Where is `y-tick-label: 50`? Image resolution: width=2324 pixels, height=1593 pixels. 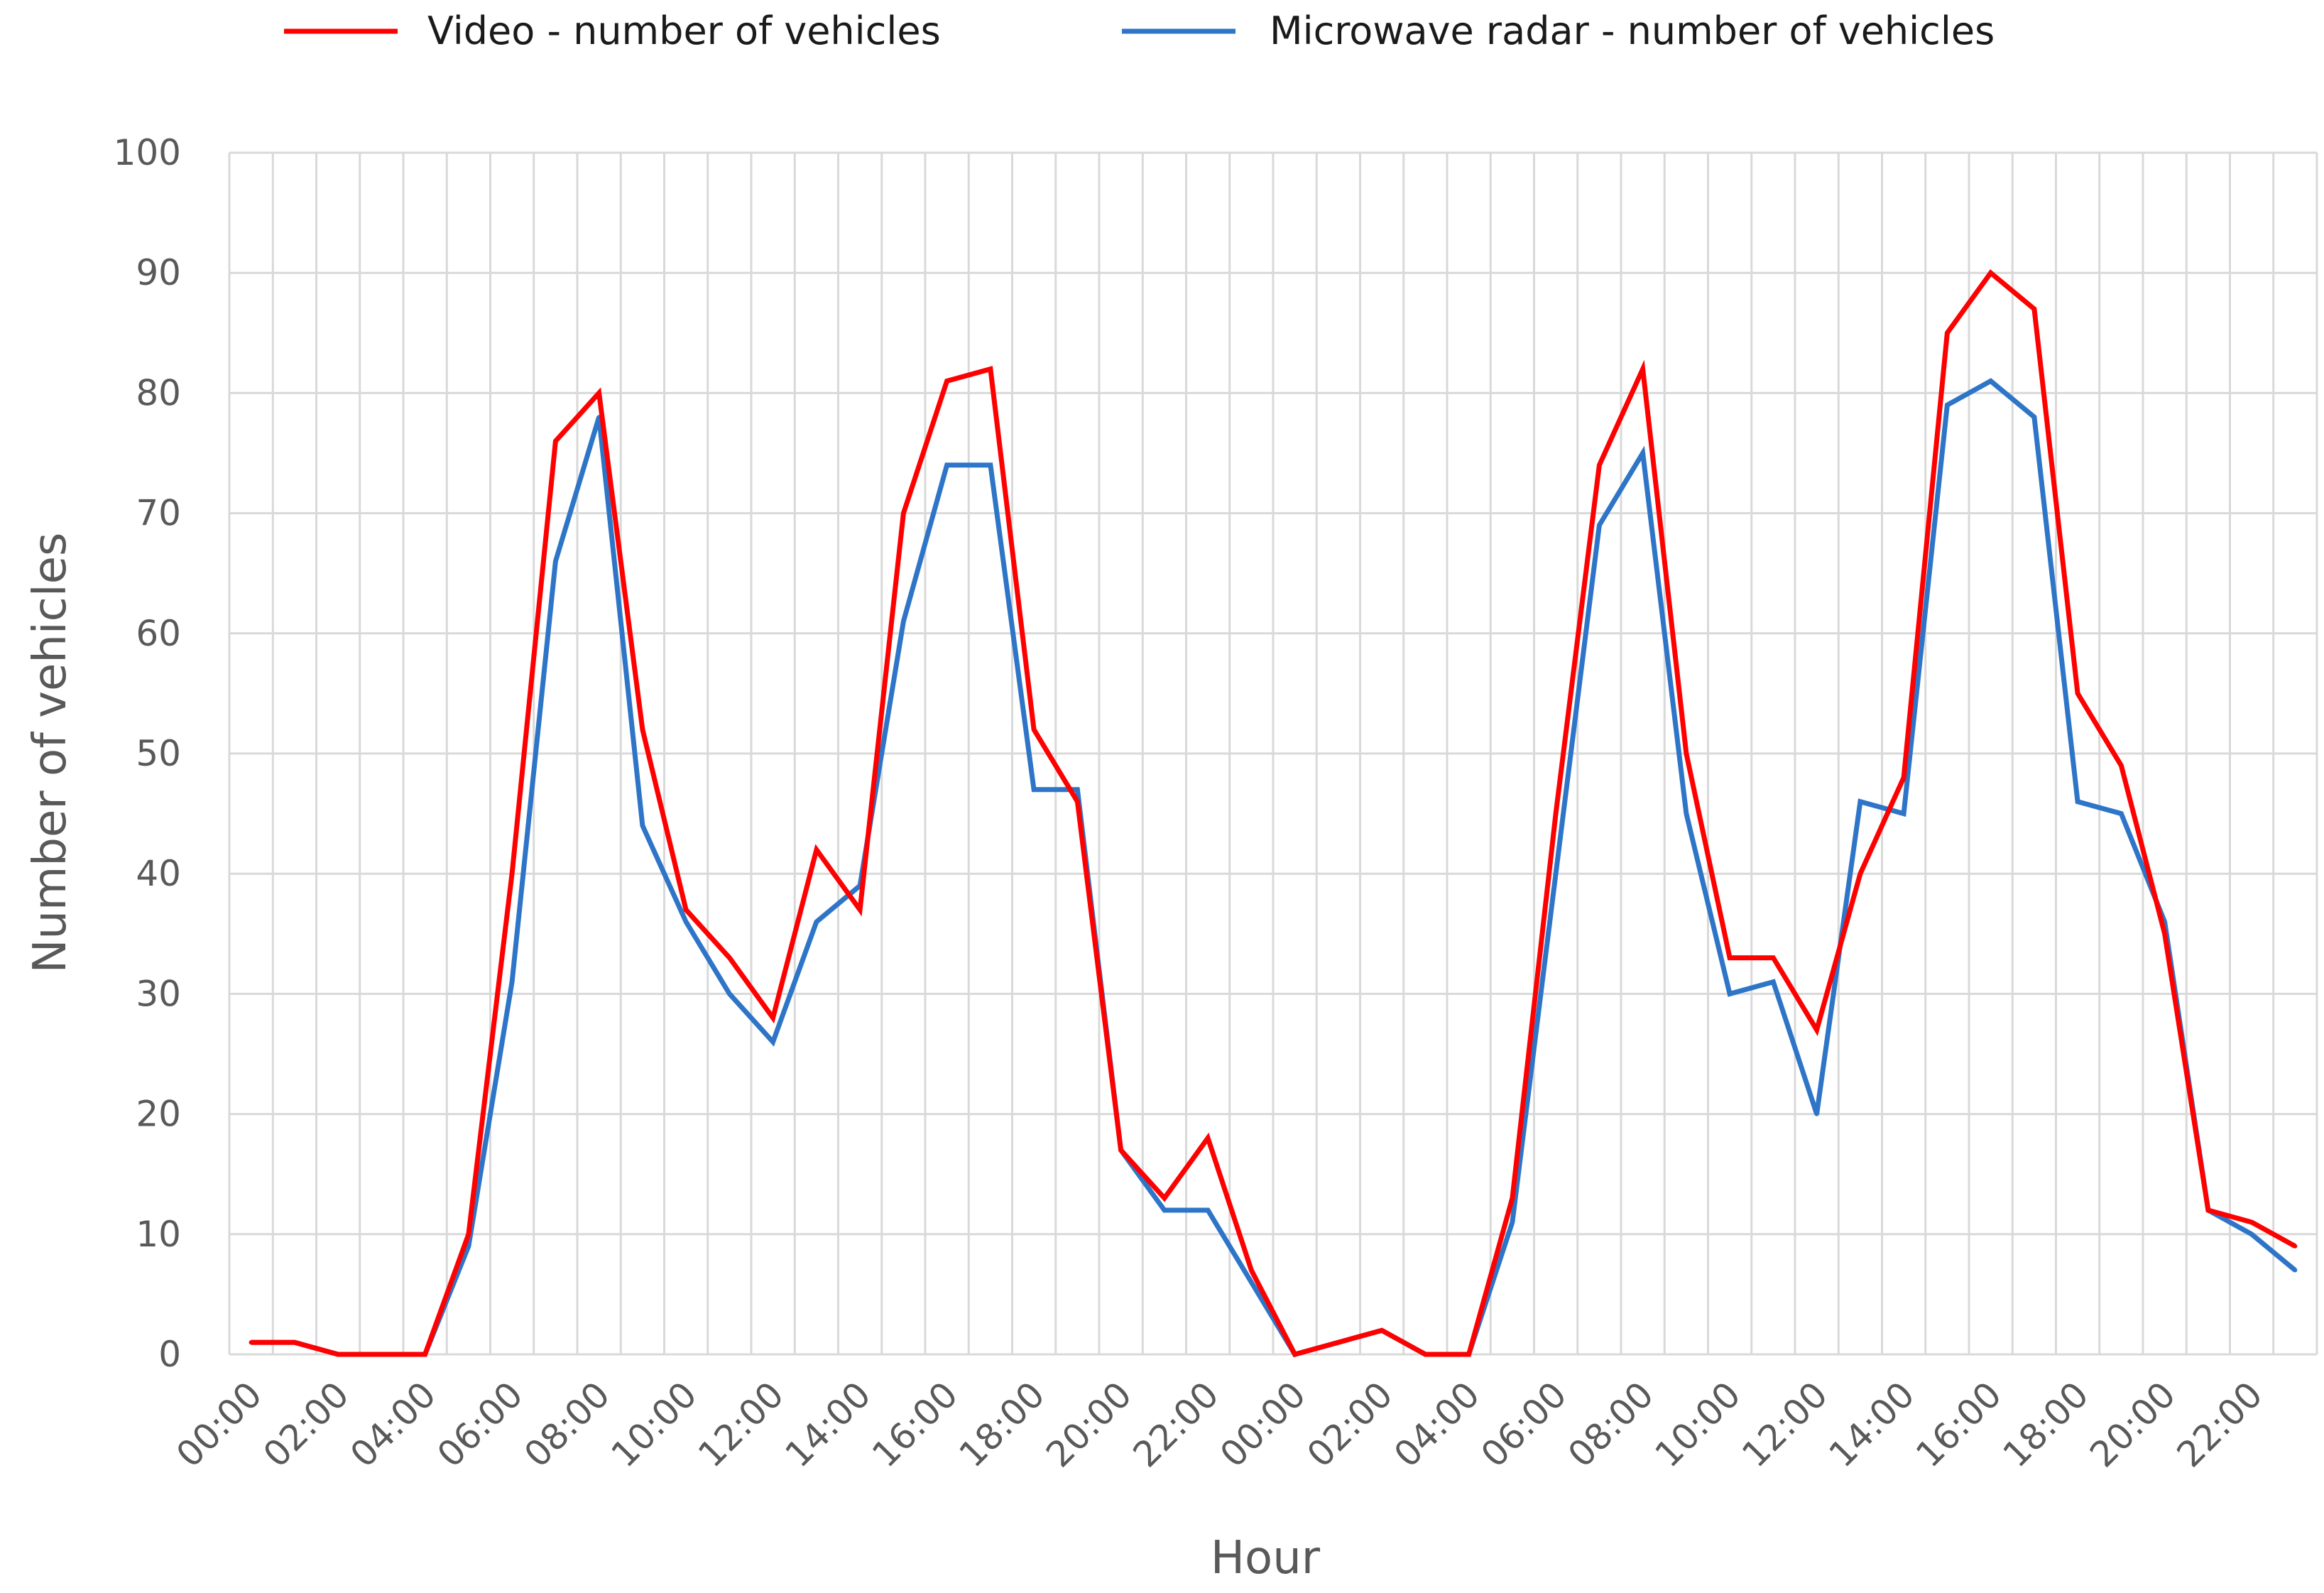 y-tick-label: 50 is located at coordinates (158, 753).